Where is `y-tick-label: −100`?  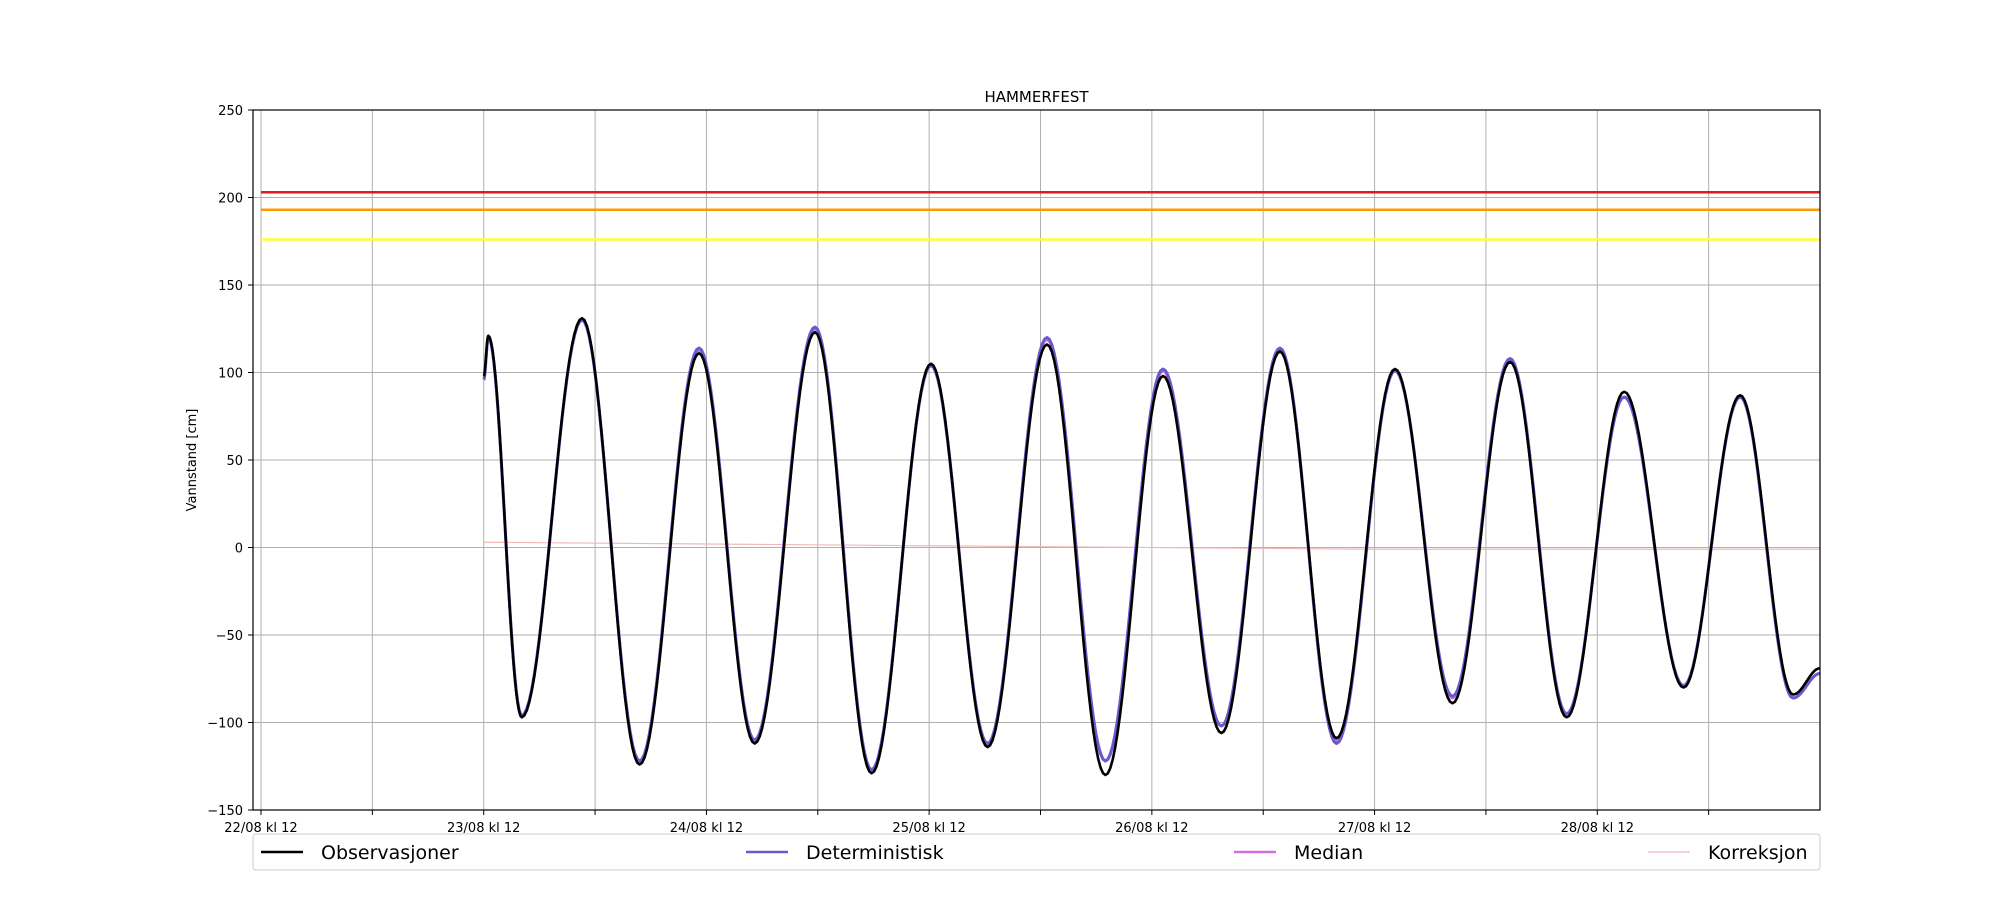
y-tick-label: −100 is located at coordinates (225, 724).